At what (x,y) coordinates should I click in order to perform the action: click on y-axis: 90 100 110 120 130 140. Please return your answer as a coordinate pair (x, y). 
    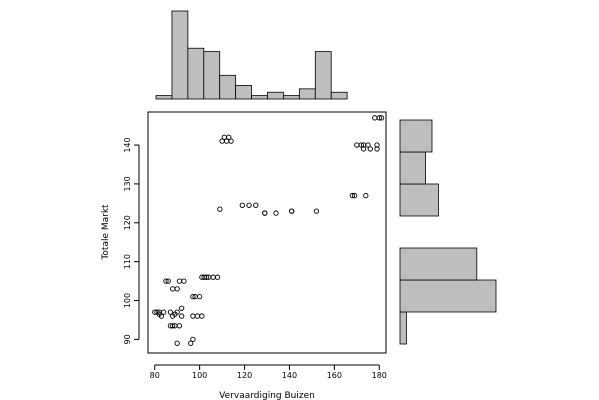
    Looking at the image, I should click on (131, 240).